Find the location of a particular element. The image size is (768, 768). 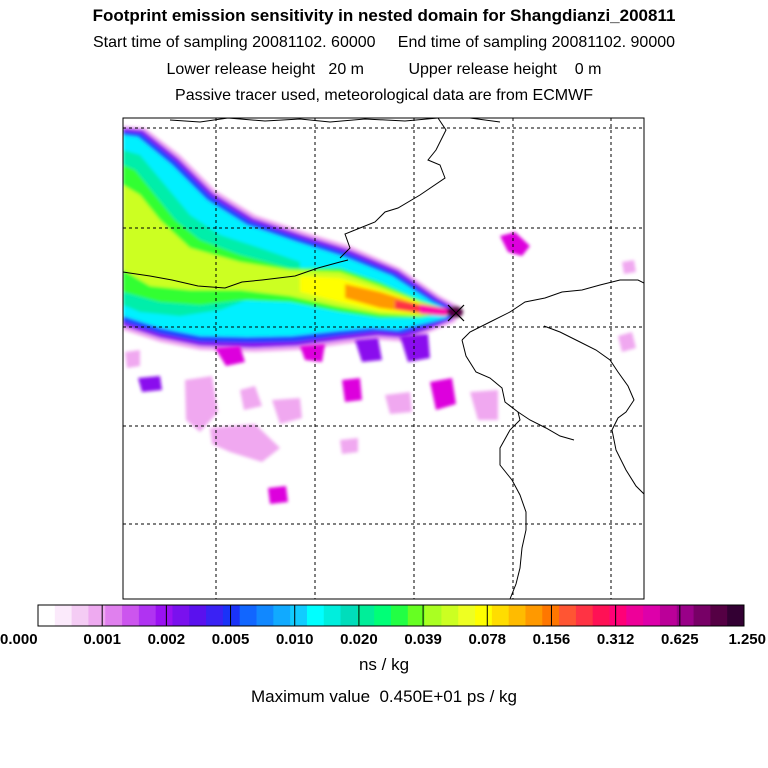

end-value: 20081102. 90000 is located at coordinates (613, 42).